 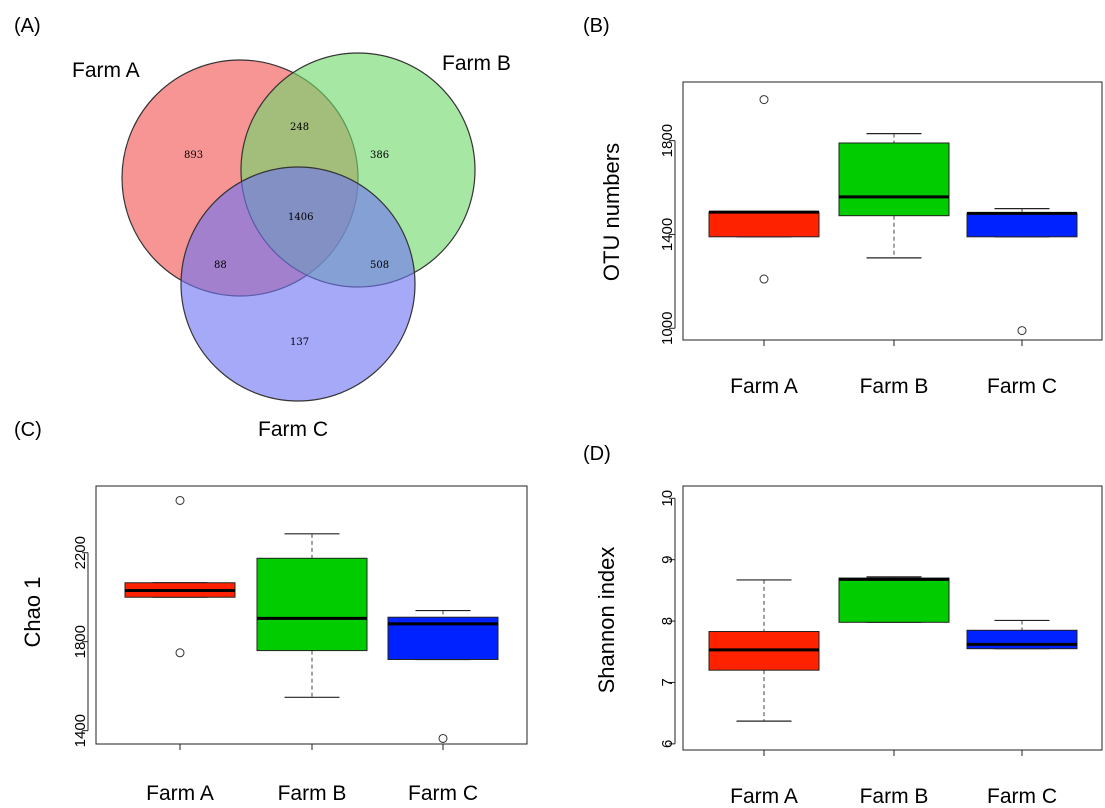 What do you see at coordinates (293, 429) in the screenshot?
I see `venn-label-farm-c: Farm C` at bounding box center [293, 429].